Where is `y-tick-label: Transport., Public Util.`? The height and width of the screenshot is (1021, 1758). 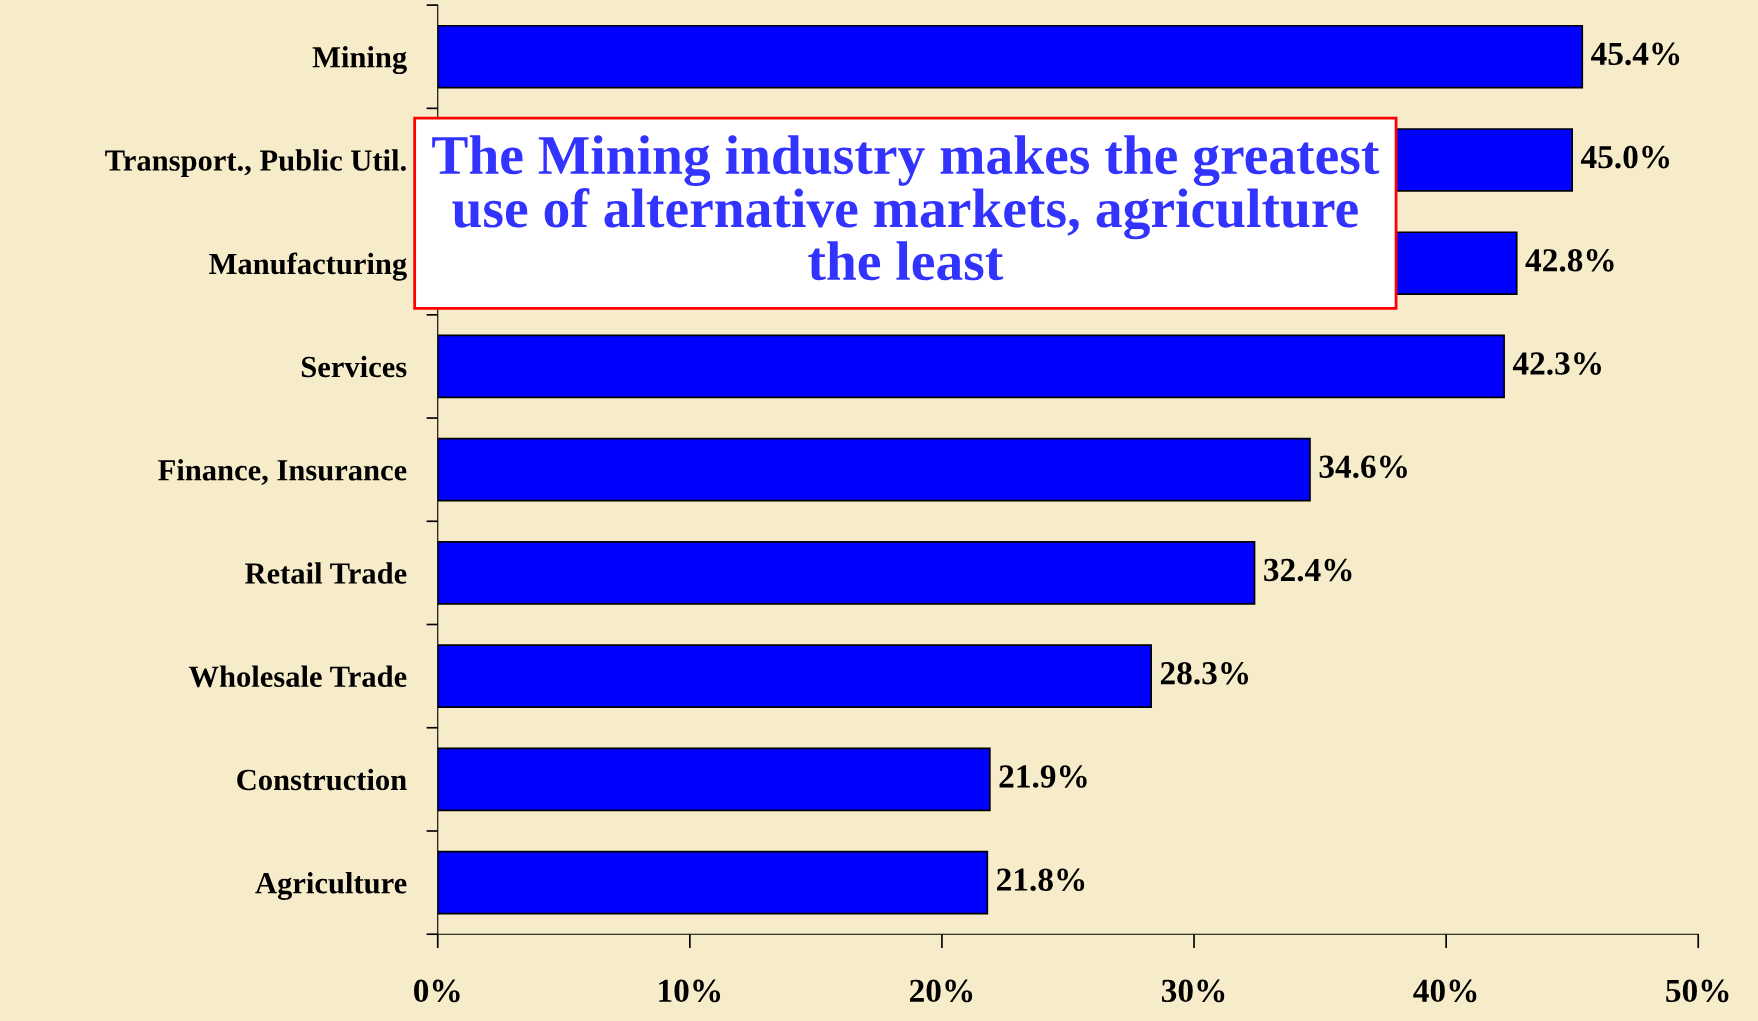
y-tick-label: Transport., Public Util. is located at coordinates (255, 163).